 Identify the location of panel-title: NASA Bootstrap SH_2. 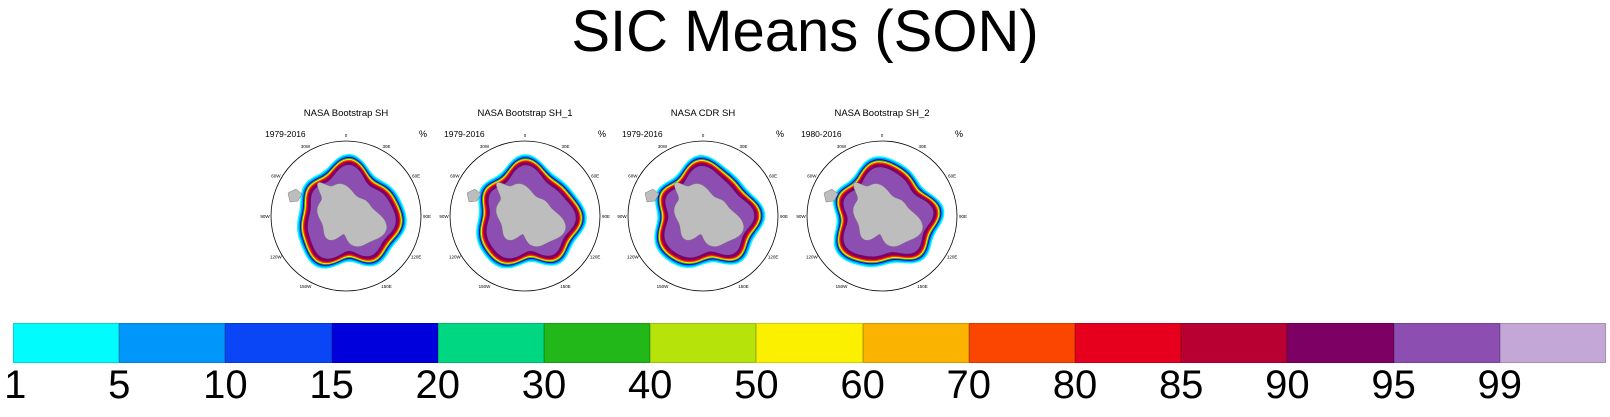
(882, 113).